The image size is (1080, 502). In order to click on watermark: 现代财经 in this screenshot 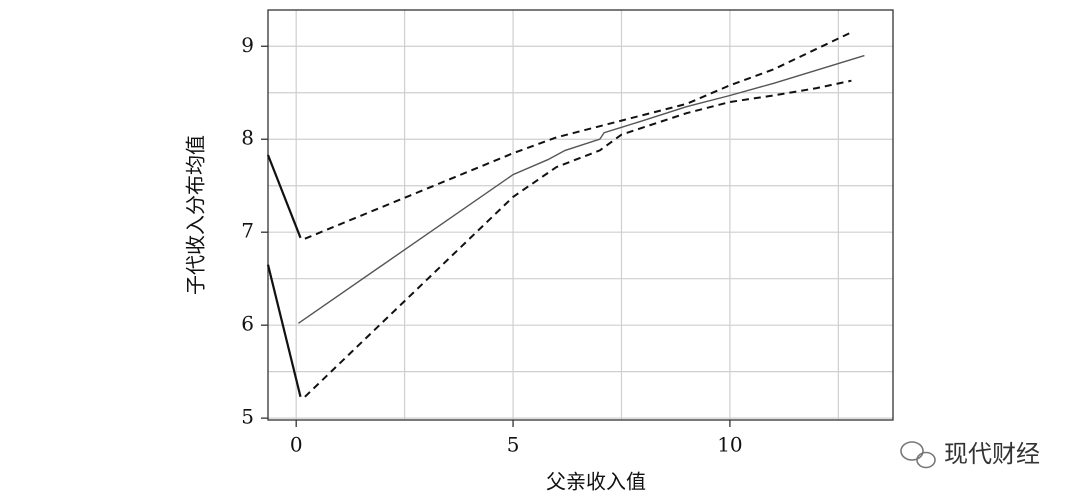, I will do `click(992, 454)`.